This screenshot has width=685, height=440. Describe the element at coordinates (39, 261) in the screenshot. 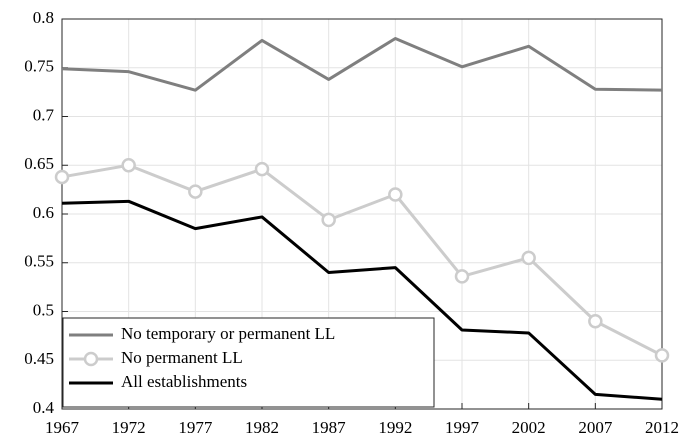

I see `y-tick-label: 0.55` at that location.